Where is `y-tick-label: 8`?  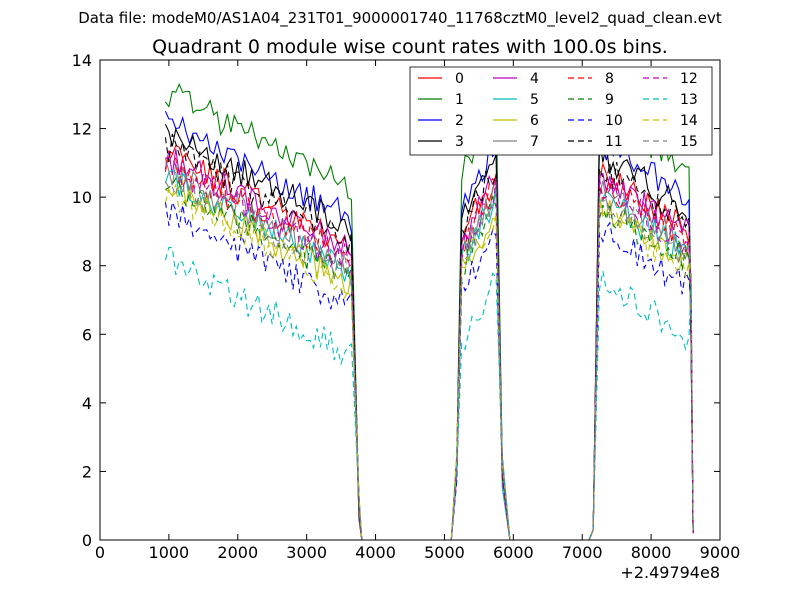
y-tick-label: 8 is located at coordinates (87, 266).